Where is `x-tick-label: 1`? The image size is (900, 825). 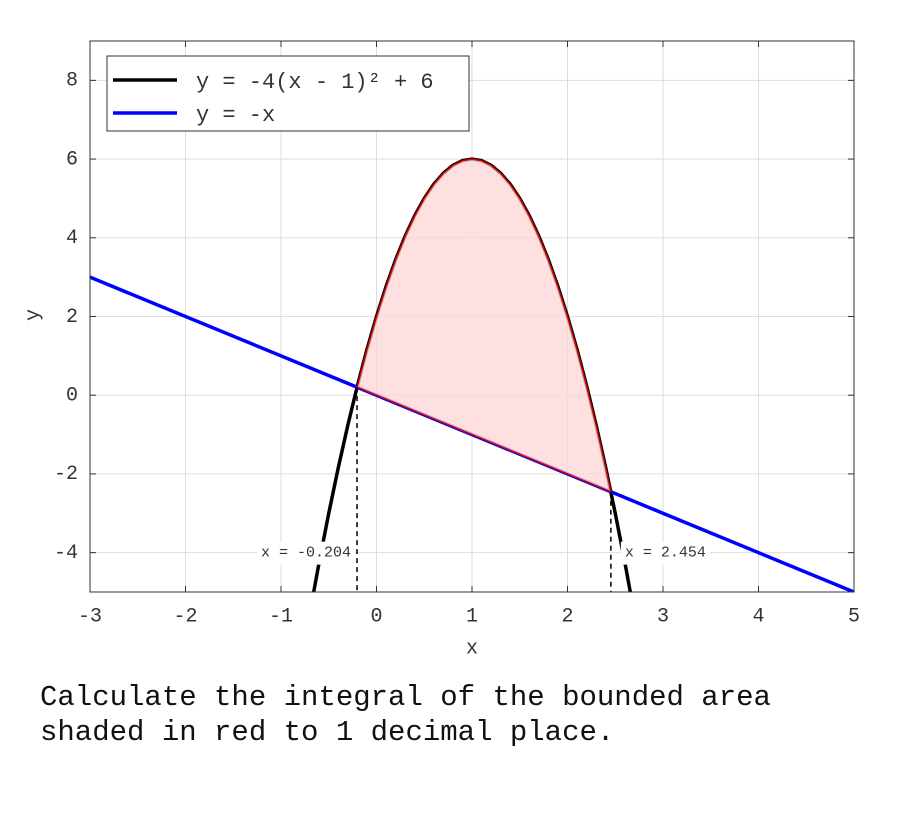
x-tick-label: 1 is located at coordinates (472, 616).